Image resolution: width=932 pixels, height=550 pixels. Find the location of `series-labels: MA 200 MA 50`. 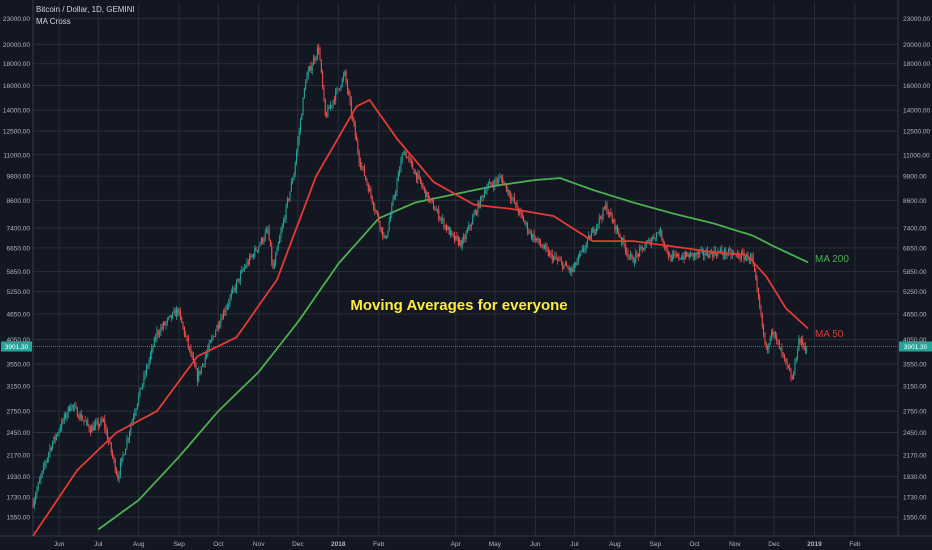

series-labels: MA 200 MA 50 is located at coordinates (832, 297).